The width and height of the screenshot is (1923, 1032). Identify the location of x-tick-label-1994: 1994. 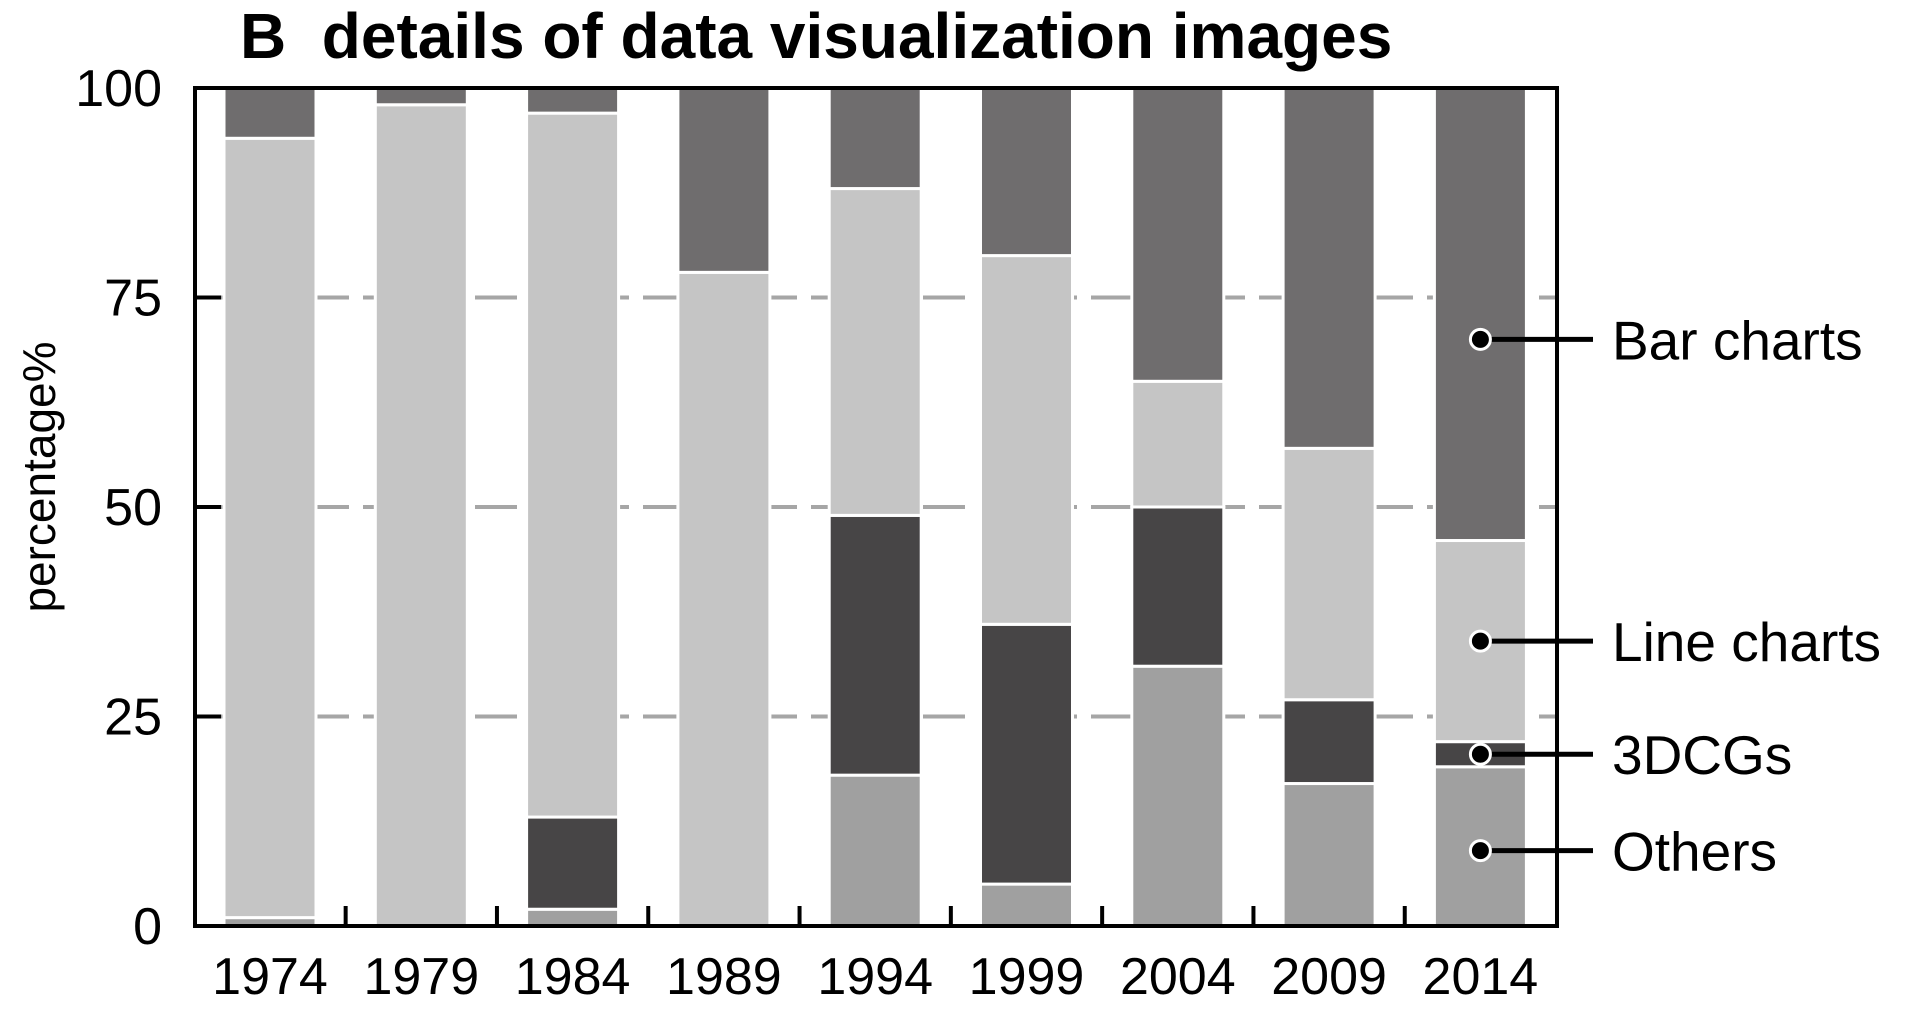
(875, 977).